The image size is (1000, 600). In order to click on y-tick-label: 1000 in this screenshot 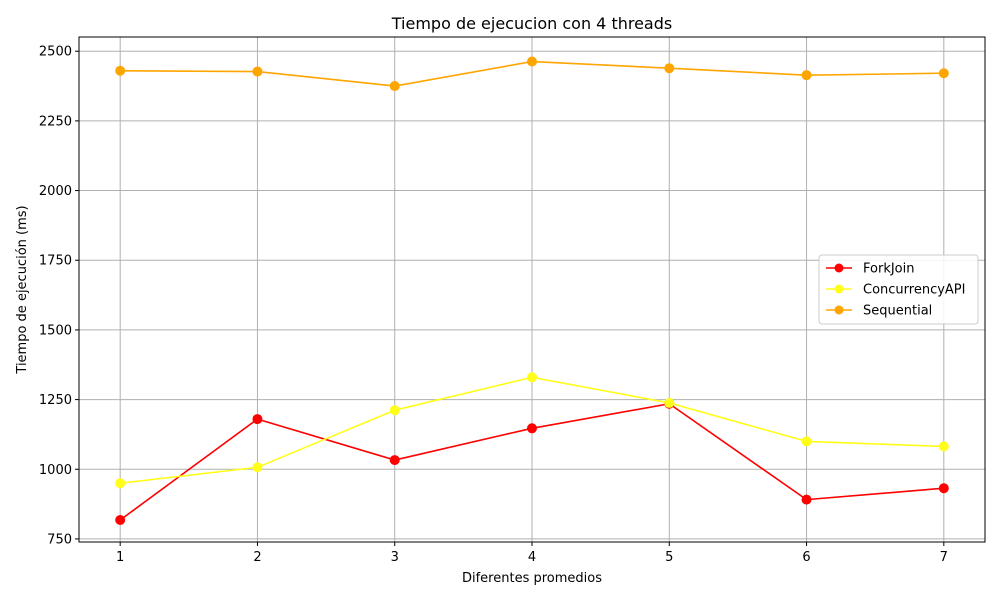, I will do `click(55, 470)`.